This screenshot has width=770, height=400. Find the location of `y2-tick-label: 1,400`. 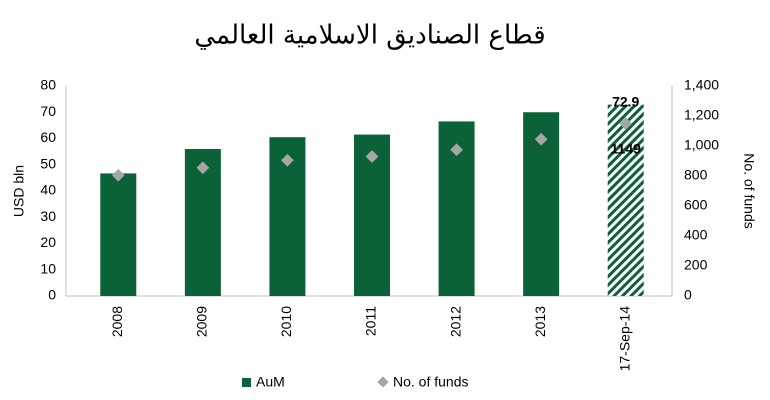

y2-tick-label: 1,400 is located at coordinates (701, 85).